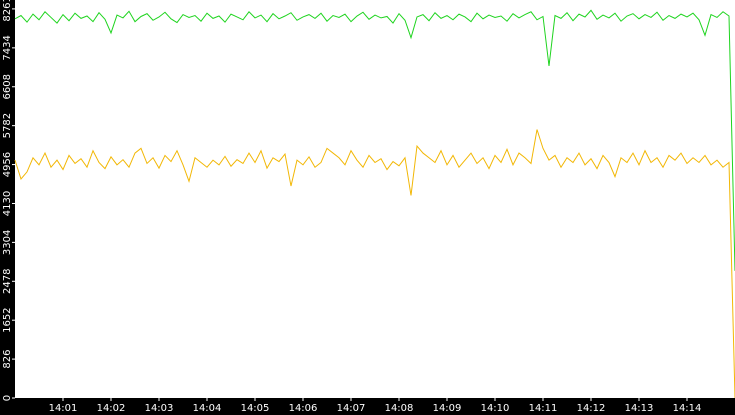 The width and height of the screenshot is (735, 415). What do you see at coordinates (63, 408) in the screenshot?
I see `x-tick-label: 14:01` at bounding box center [63, 408].